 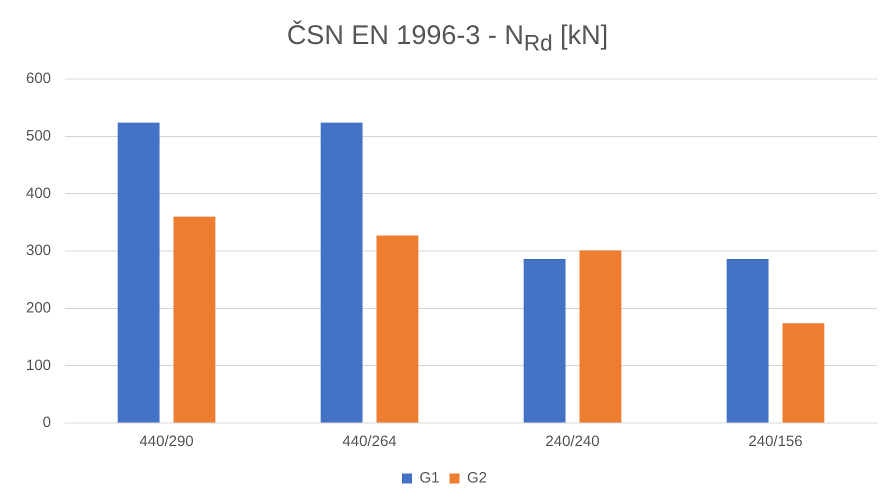 What do you see at coordinates (775, 441) in the screenshot?
I see `x-tick-label: 240/156` at bounding box center [775, 441].